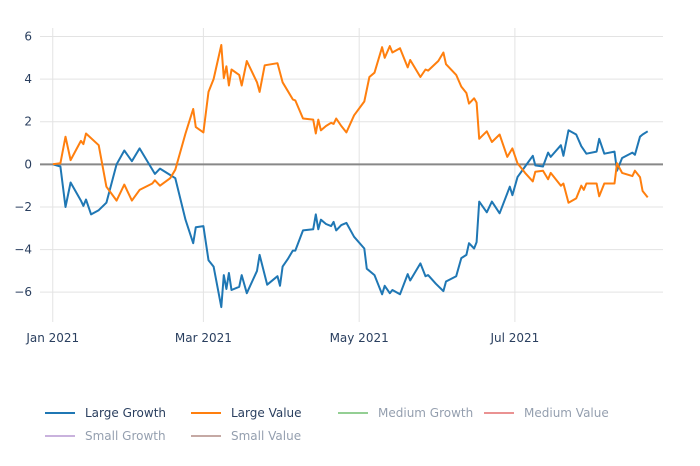 This screenshot has height=466, width=700. I want to click on x-axis: Jan 2021 Mar 2021 May 2021 Jul 2021, so click(282, 338).